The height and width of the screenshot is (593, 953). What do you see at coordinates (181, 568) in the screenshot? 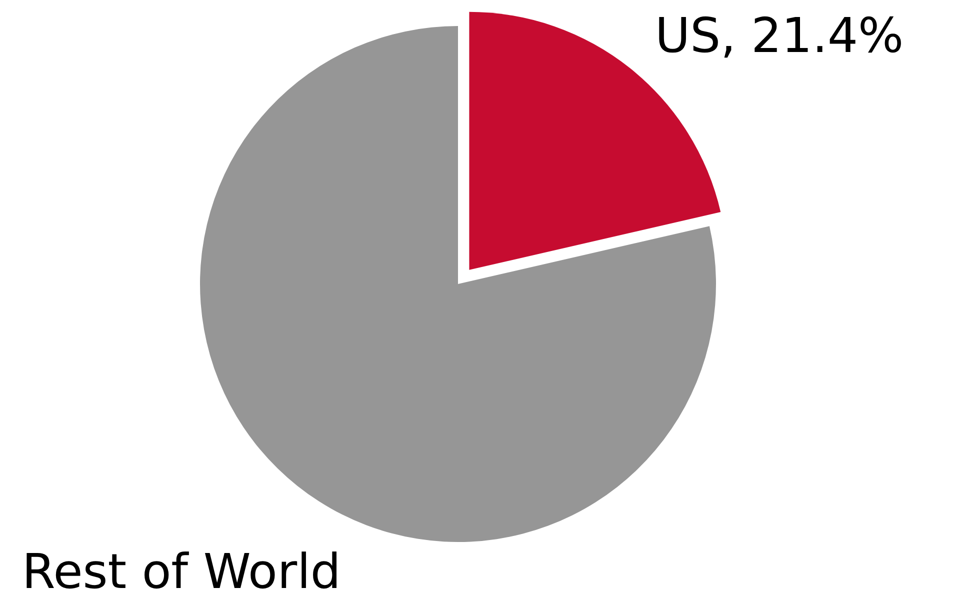
I see `slice-label: Rest of World` at bounding box center [181, 568].